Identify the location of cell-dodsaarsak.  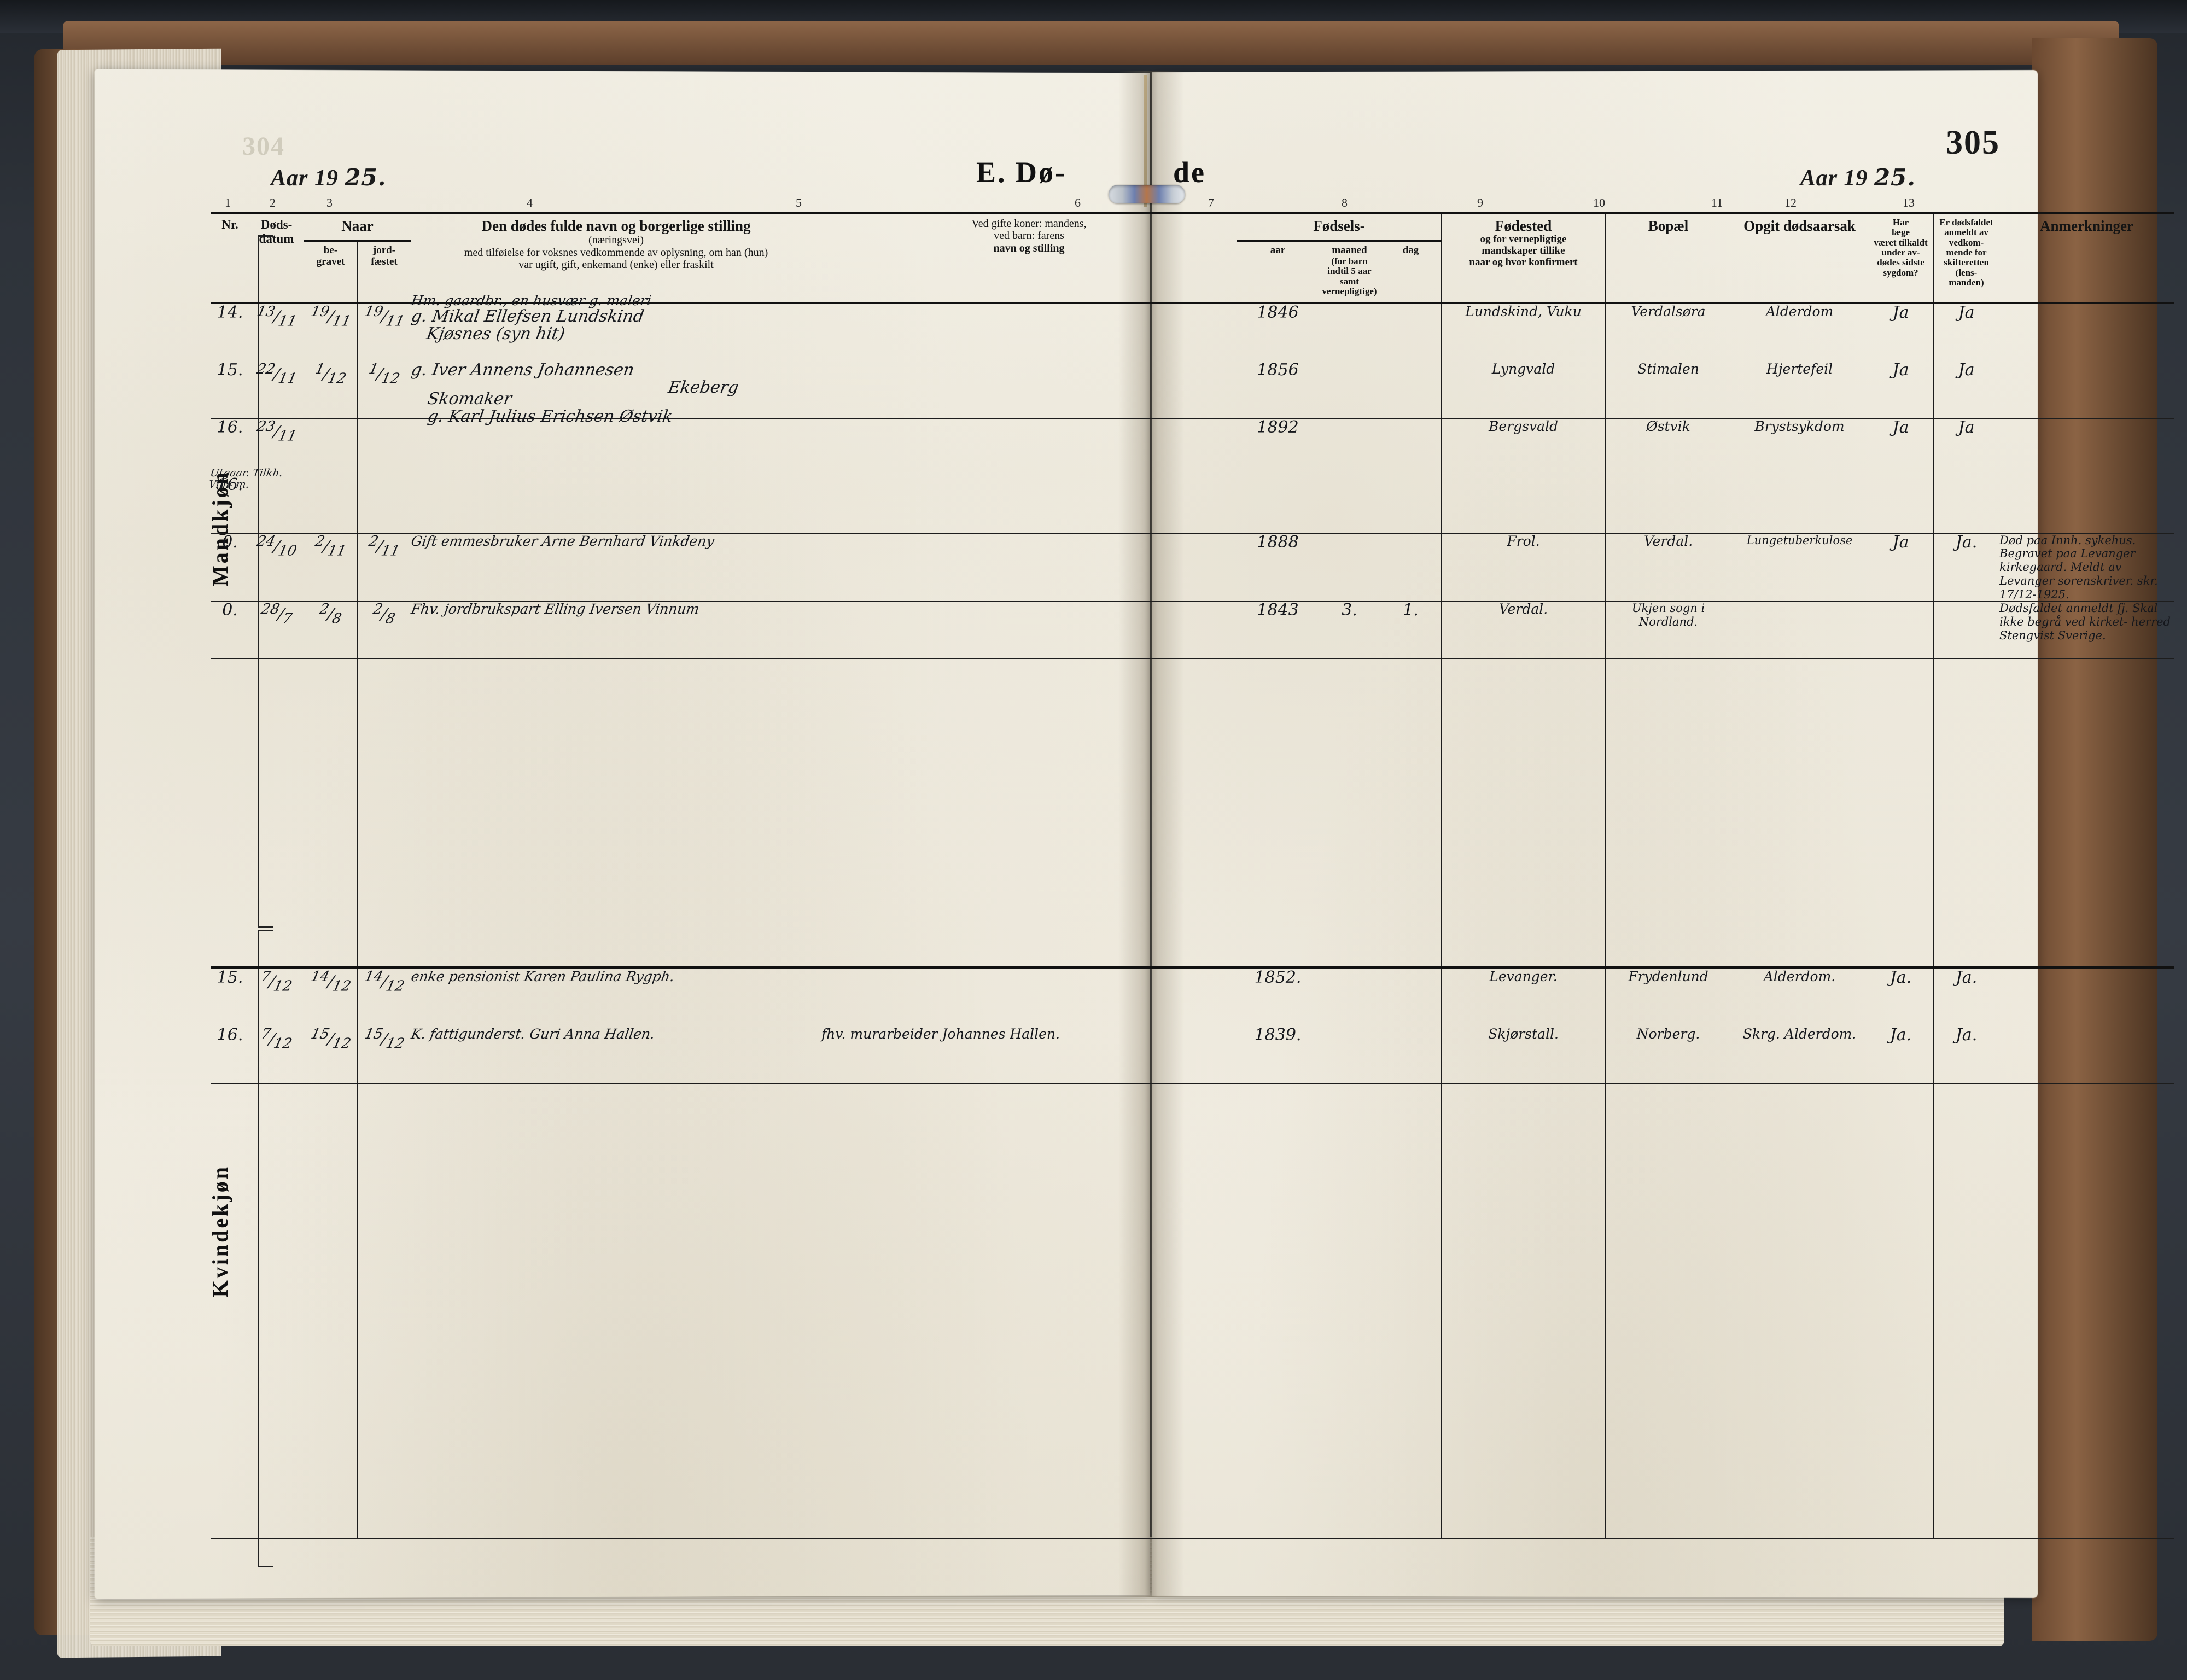
(1800, 1421).